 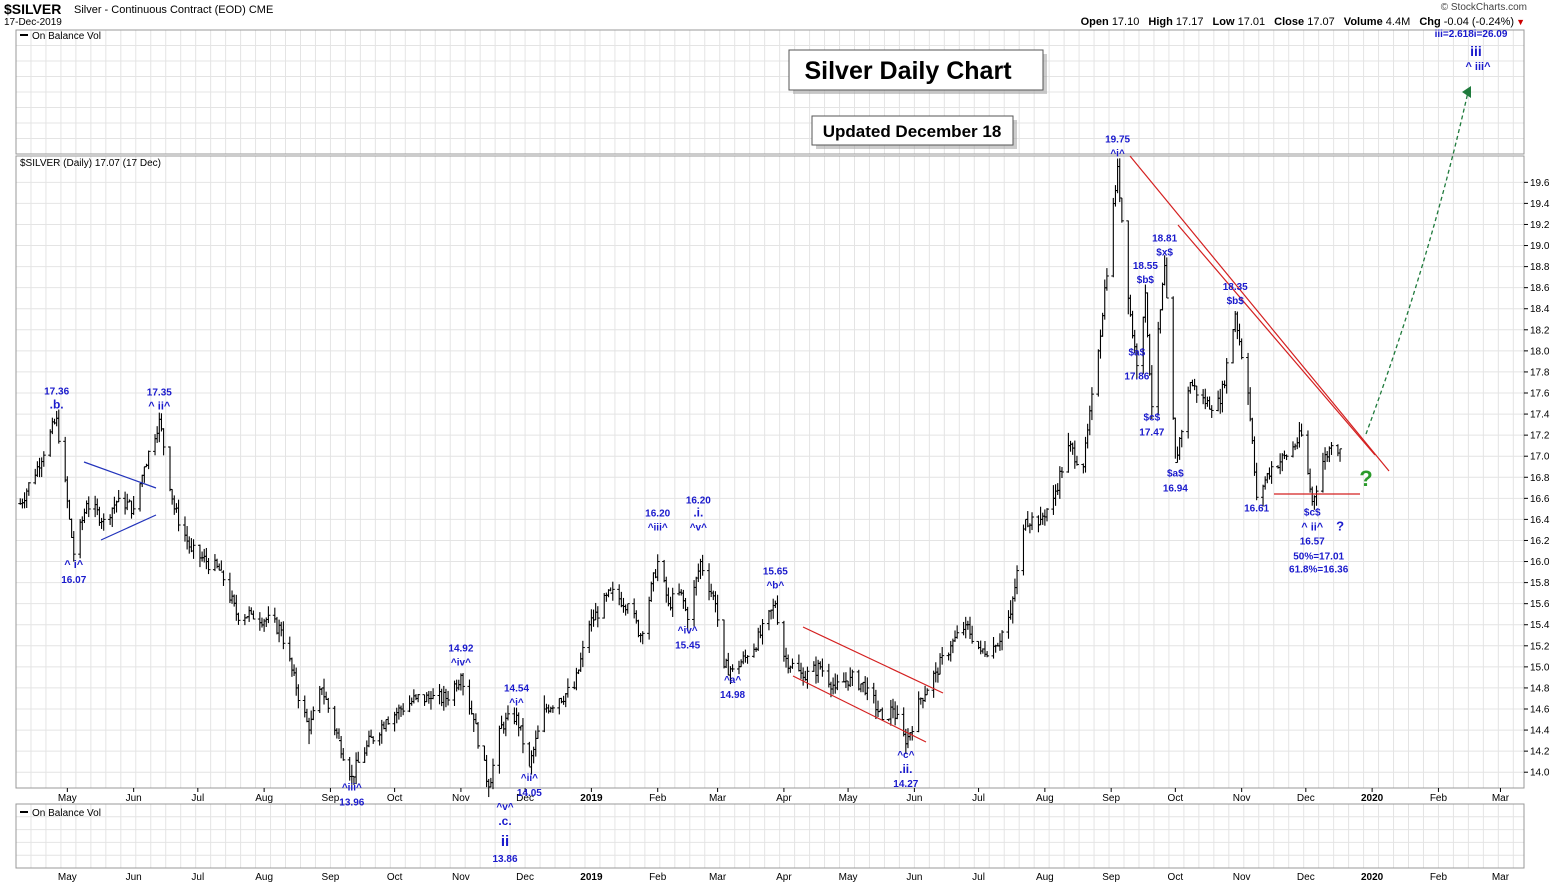 I want to click on price-tick-label: 18.4, so click(x=1540, y=309).